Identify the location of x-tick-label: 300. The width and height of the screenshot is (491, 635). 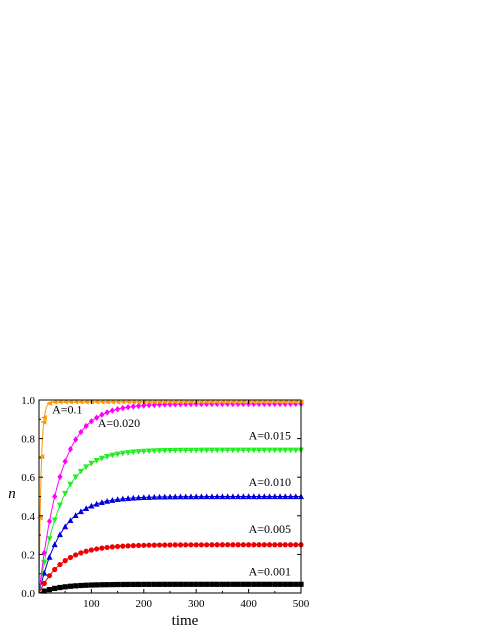
(196, 604).